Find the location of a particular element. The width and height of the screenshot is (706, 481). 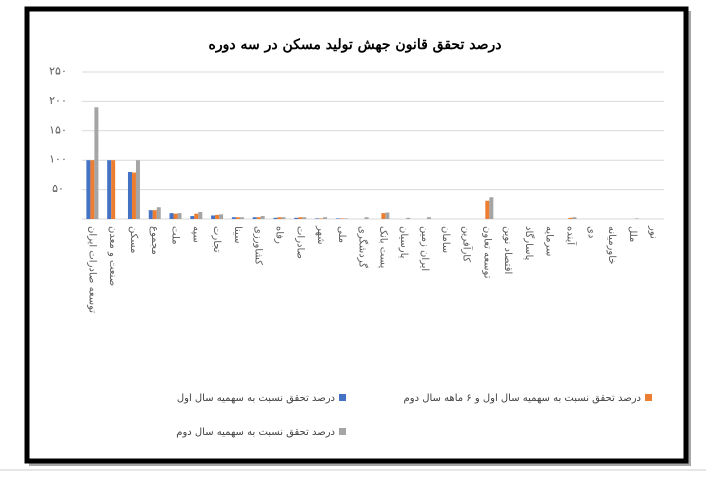

x-tick-label: آینده is located at coordinates (570, 236).